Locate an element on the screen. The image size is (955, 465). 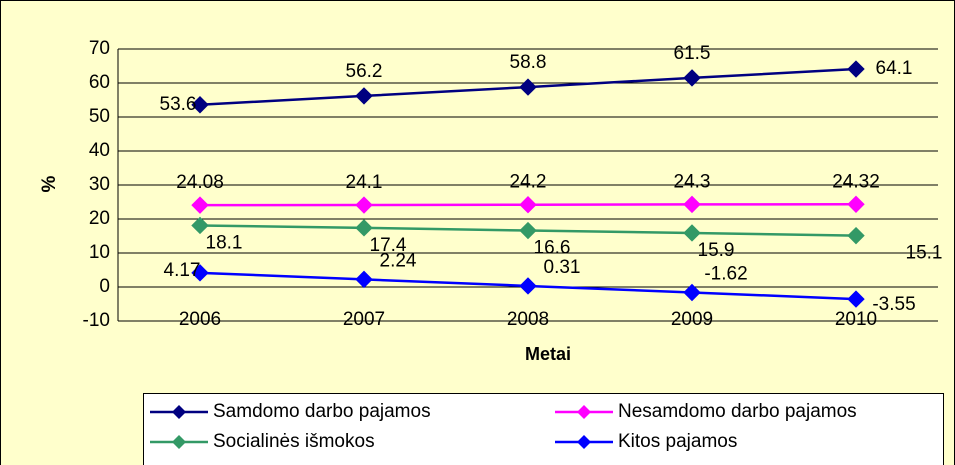
data-label: -3.55 is located at coordinates (893, 304).